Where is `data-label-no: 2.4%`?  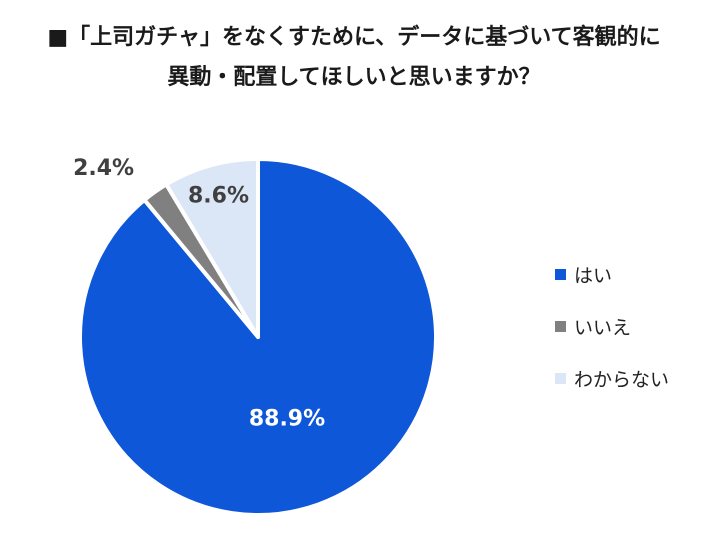
data-label-no: 2.4% is located at coordinates (103, 168).